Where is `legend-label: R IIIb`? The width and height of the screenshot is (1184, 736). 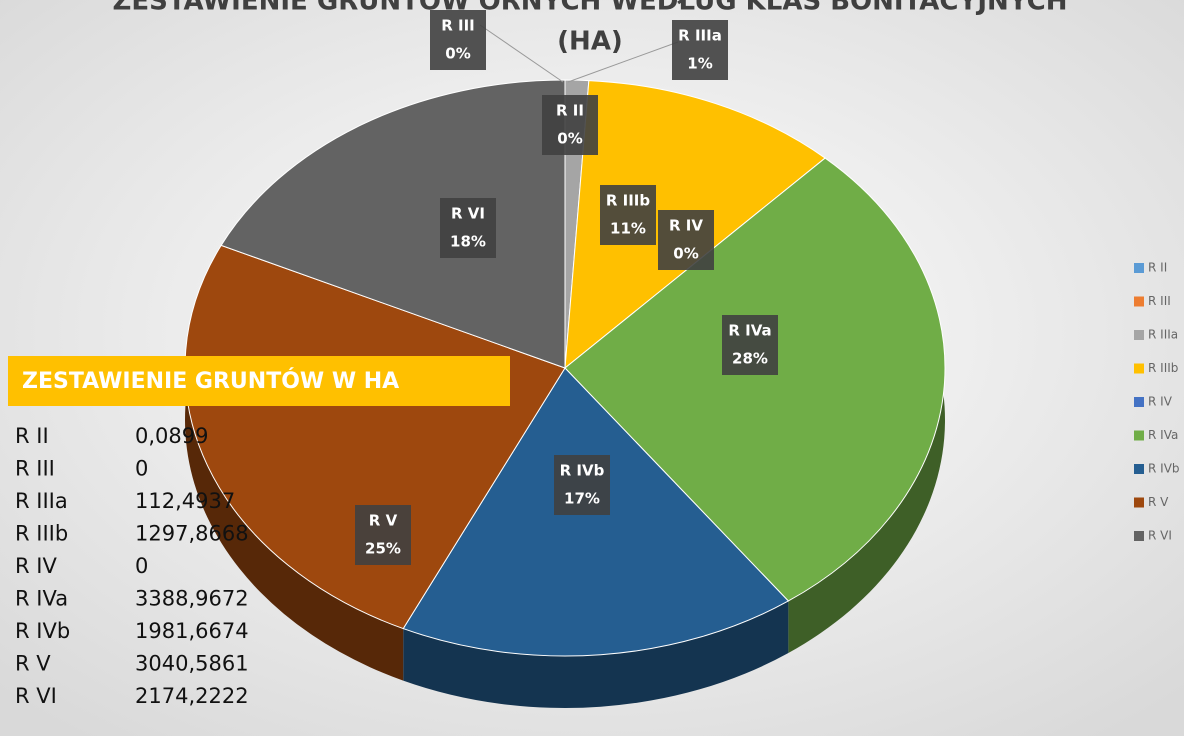
legend-label: R IIIb is located at coordinates (1163, 368).